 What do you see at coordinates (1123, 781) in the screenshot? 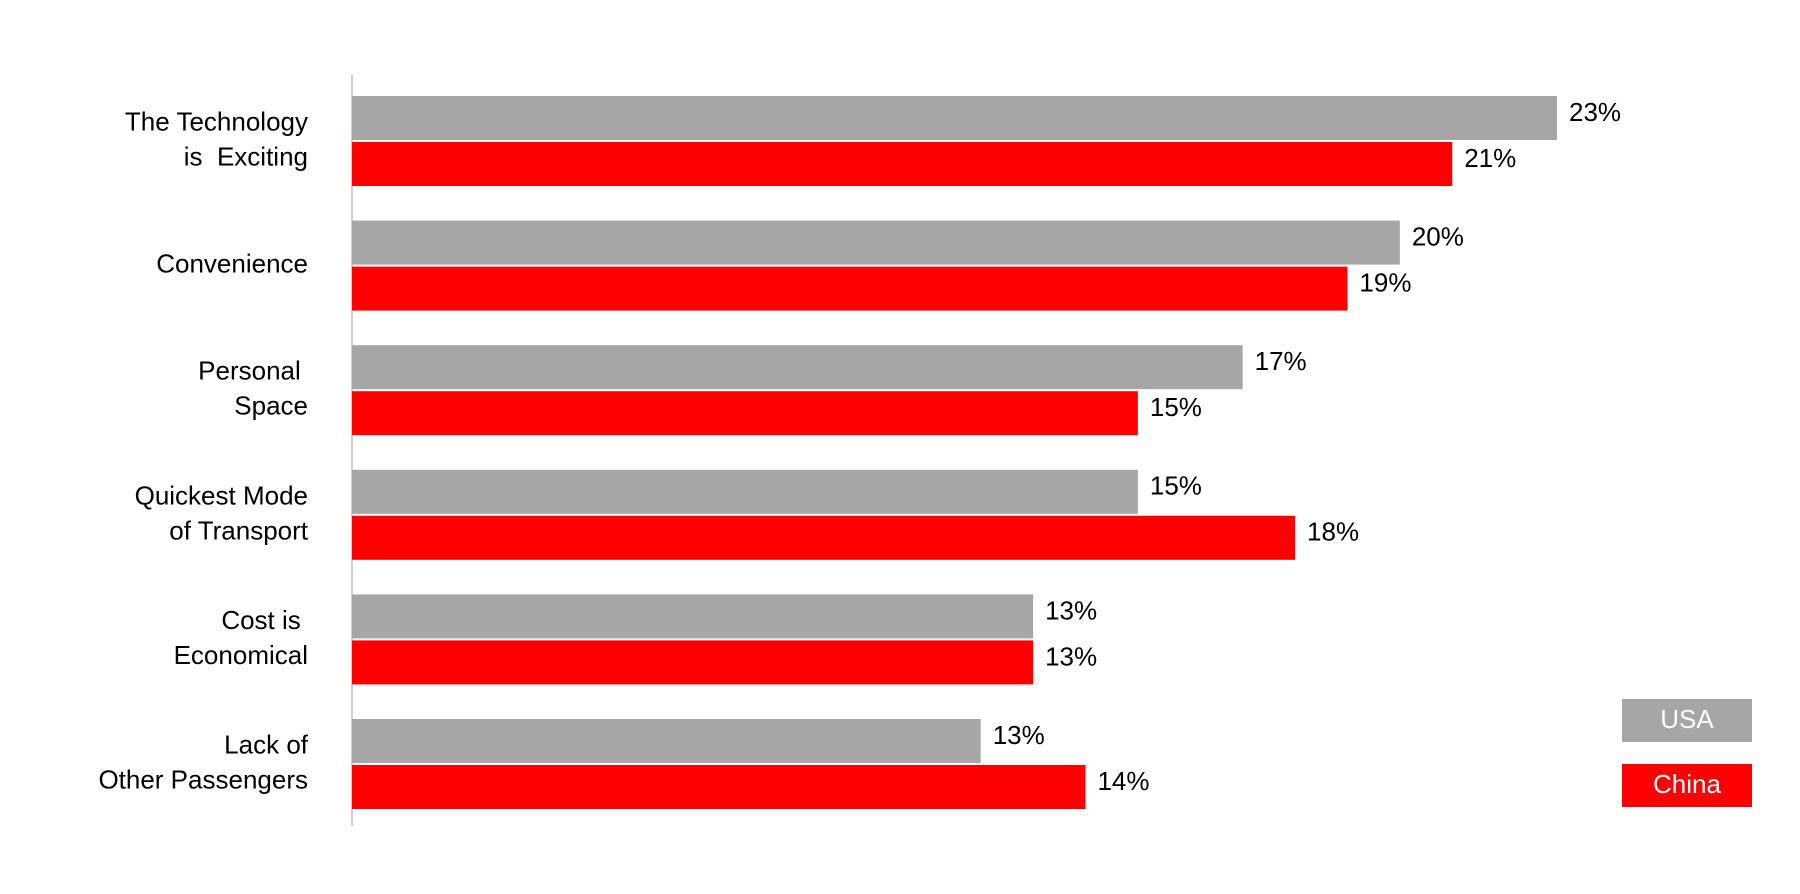
I see `value-label: 14%` at bounding box center [1123, 781].